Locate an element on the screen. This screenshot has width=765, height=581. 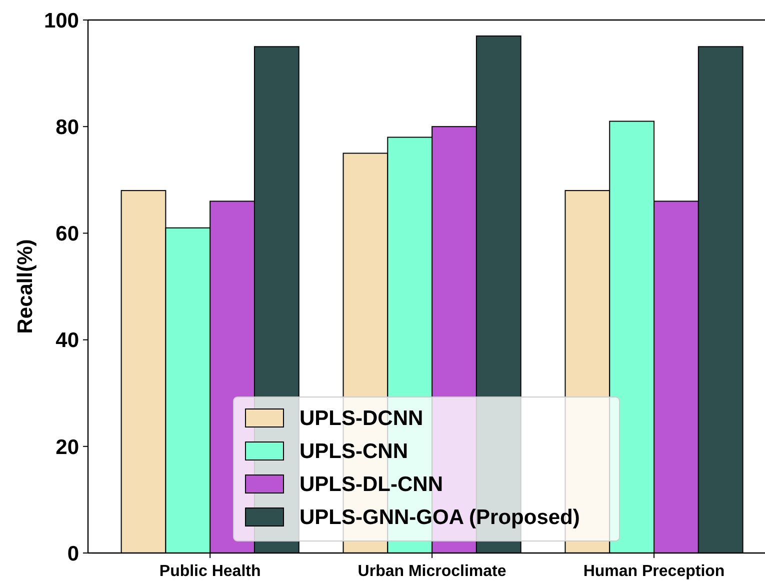
y-tick-label: 20 is located at coordinates (67, 447).